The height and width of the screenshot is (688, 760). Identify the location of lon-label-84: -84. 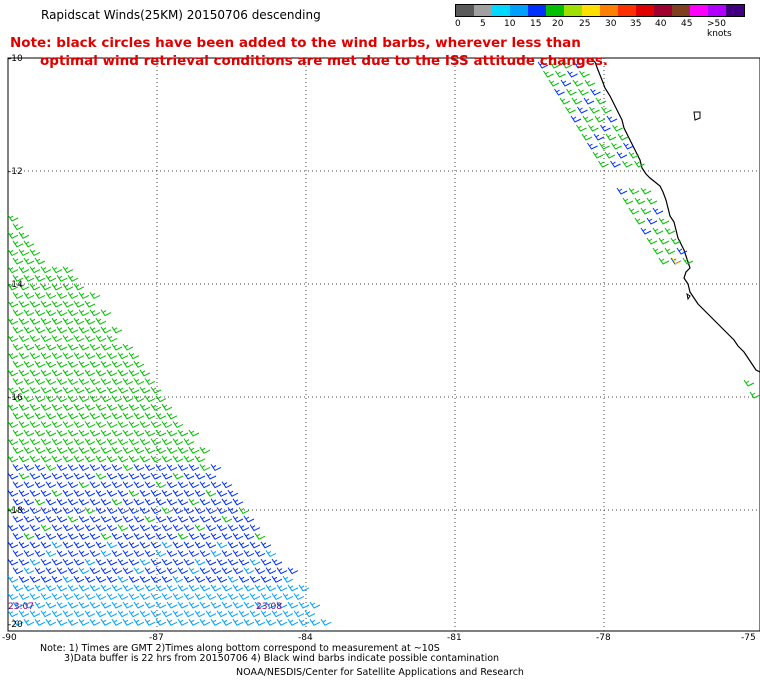
(305, 638).